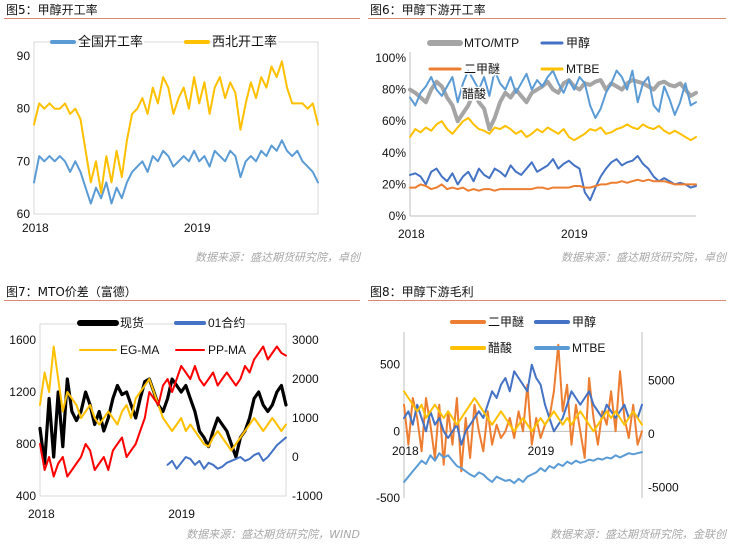  Describe the element at coordinates (547, 300) in the screenshot. I see `panel-4-rule` at that location.